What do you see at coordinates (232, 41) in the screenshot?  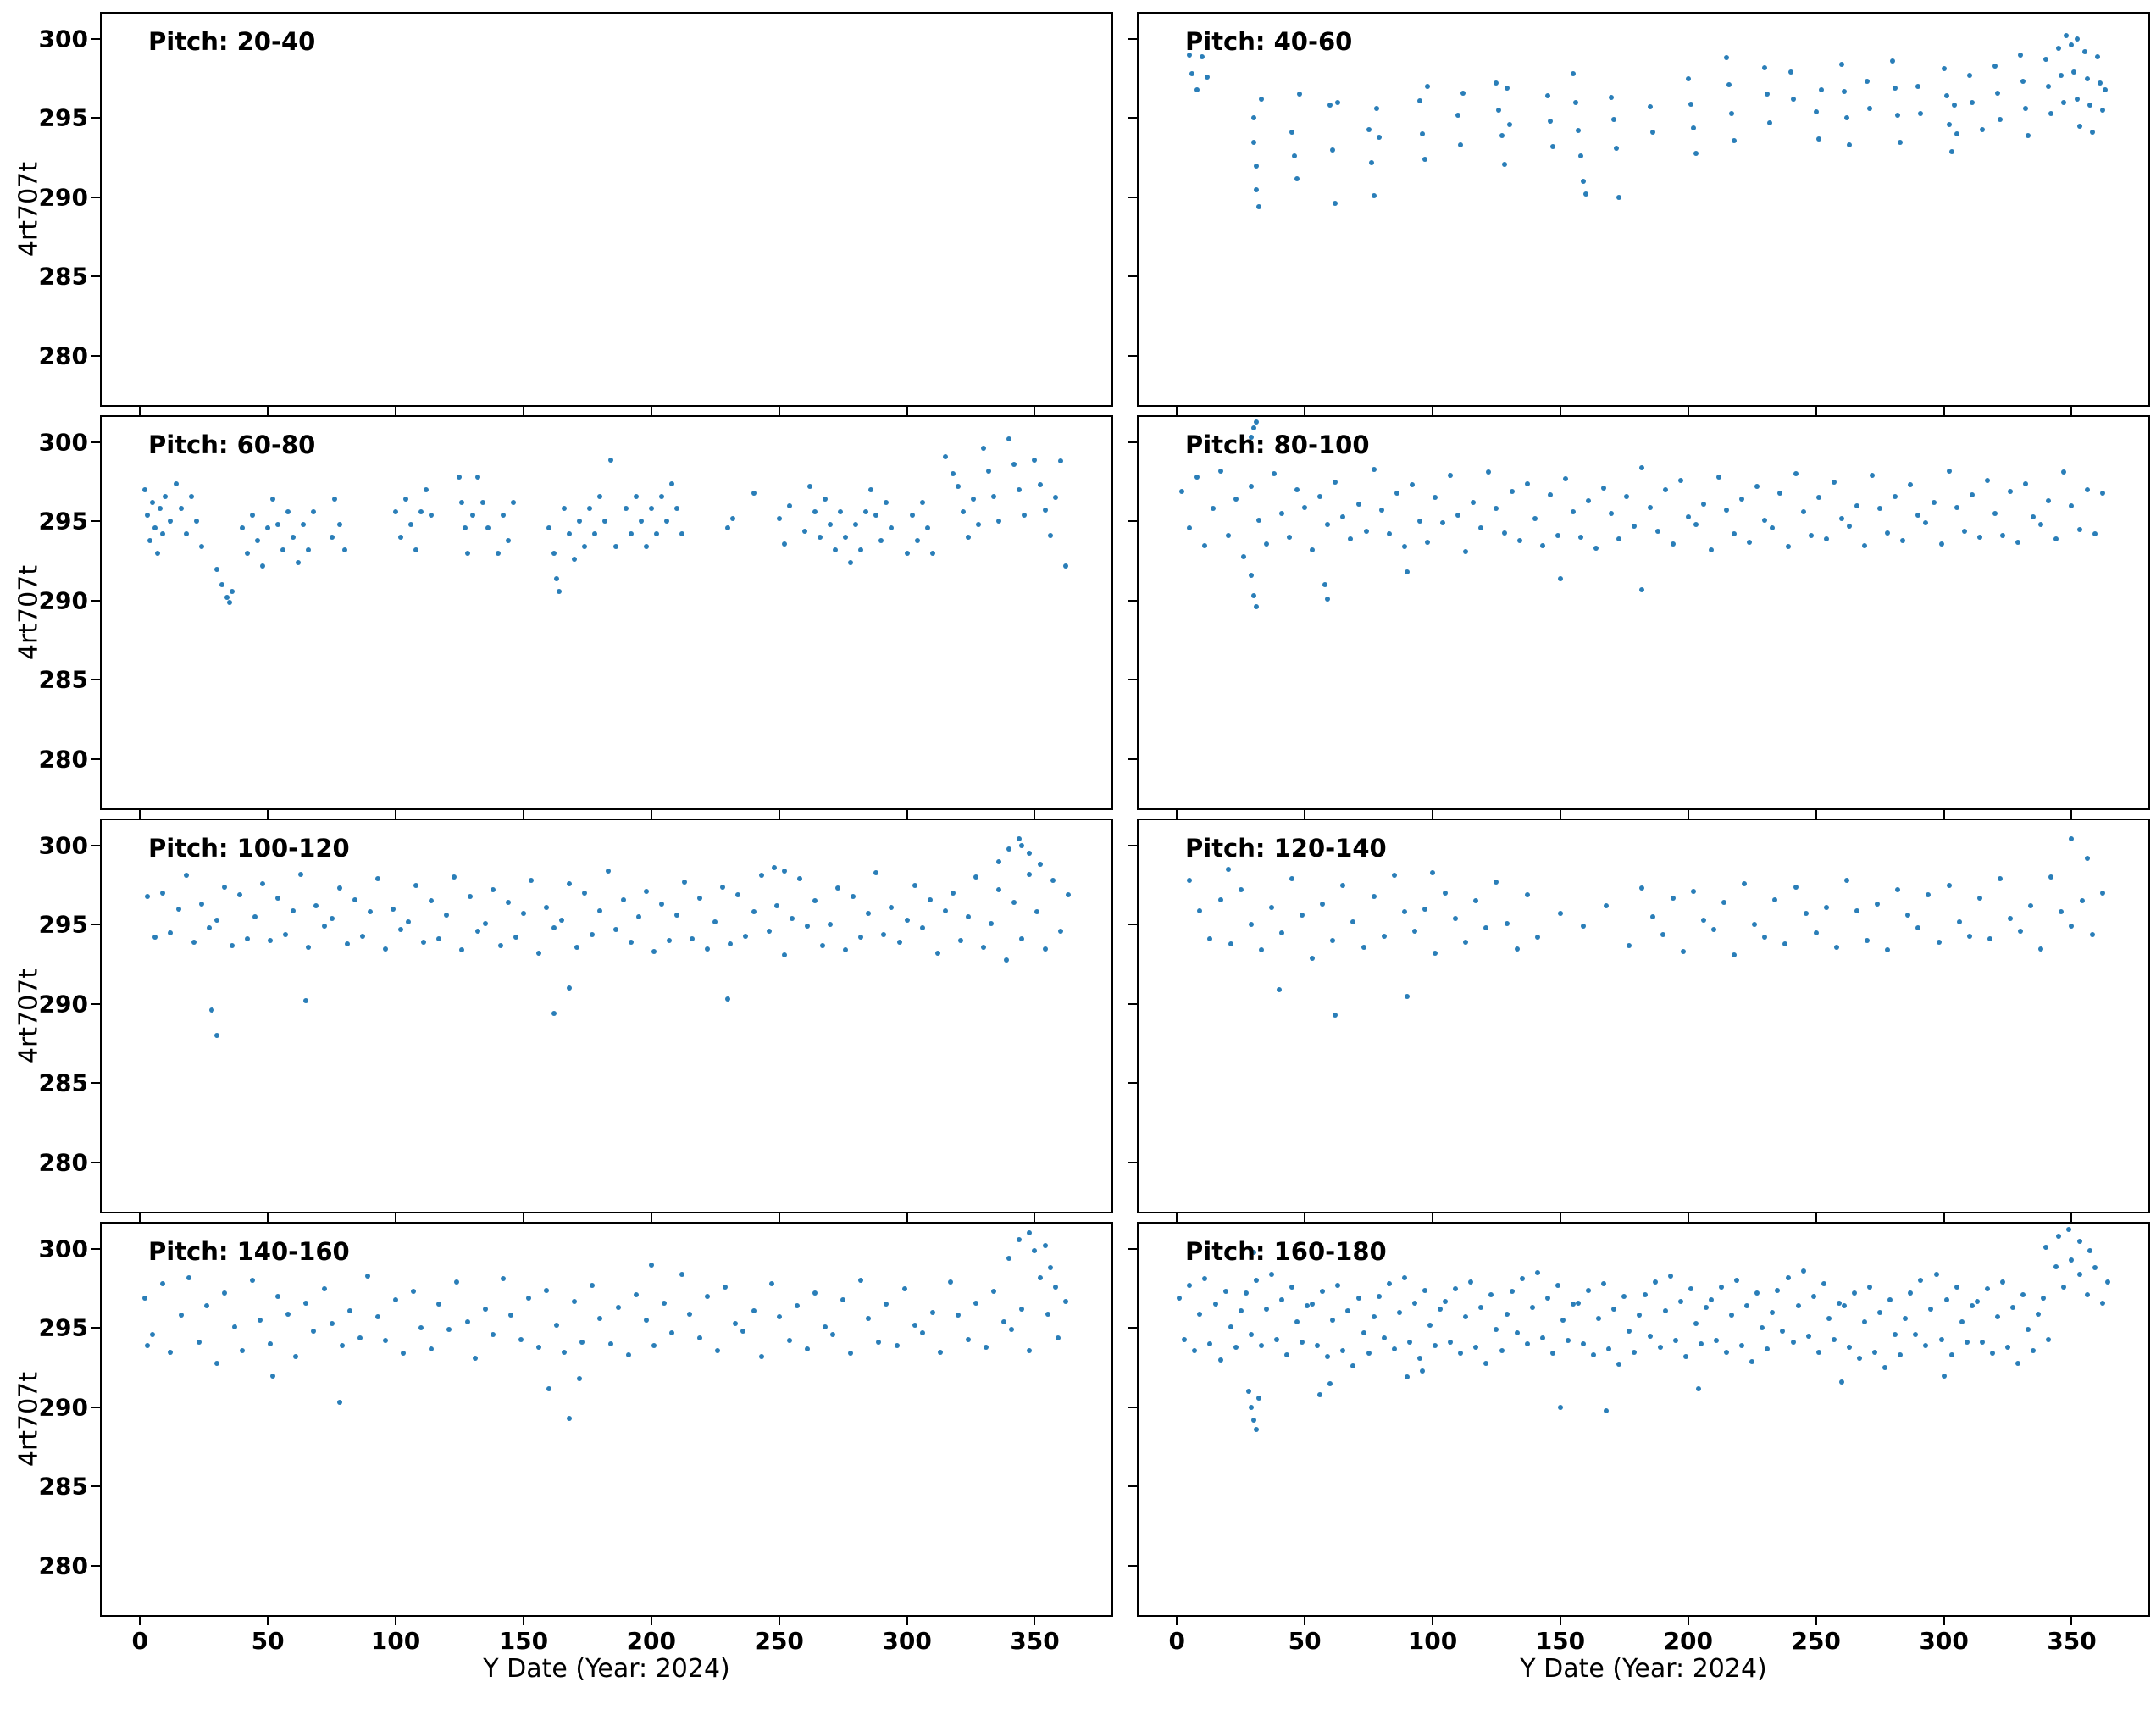 I see `subplot-title: Pitch: 20-40` at bounding box center [232, 41].